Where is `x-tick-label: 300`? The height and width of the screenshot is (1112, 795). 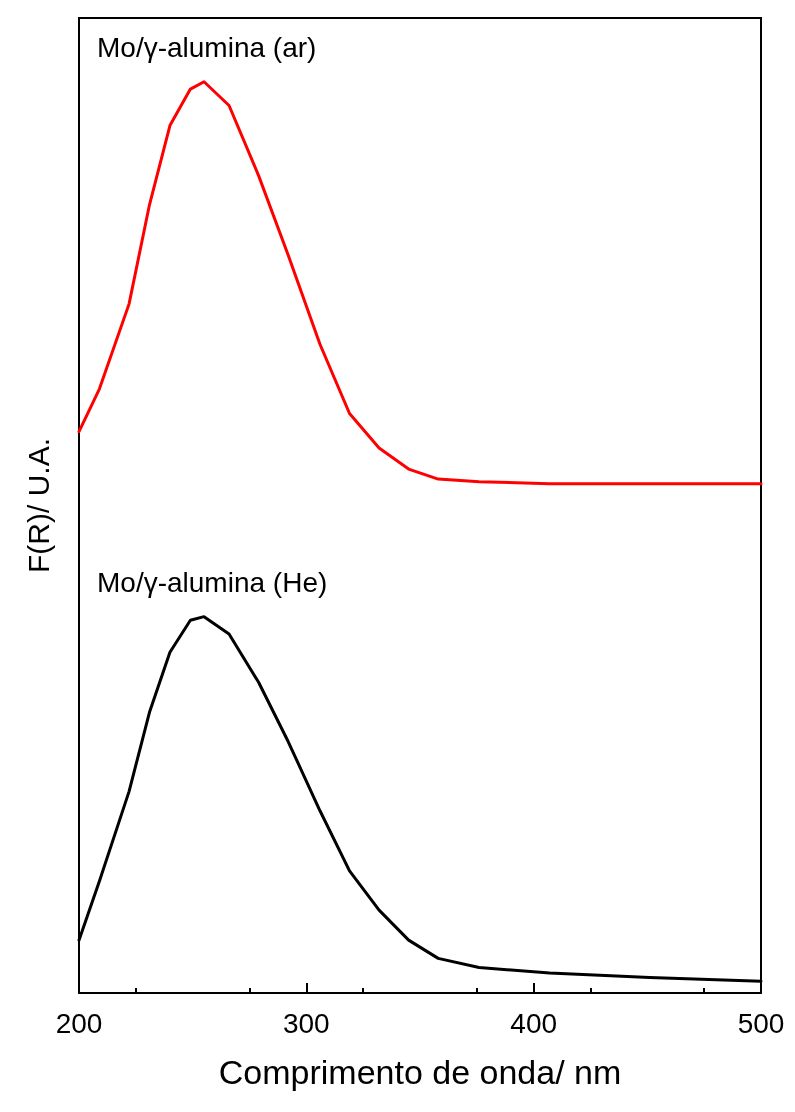 x-tick-label: 300 is located at coordinates (306, 1023).